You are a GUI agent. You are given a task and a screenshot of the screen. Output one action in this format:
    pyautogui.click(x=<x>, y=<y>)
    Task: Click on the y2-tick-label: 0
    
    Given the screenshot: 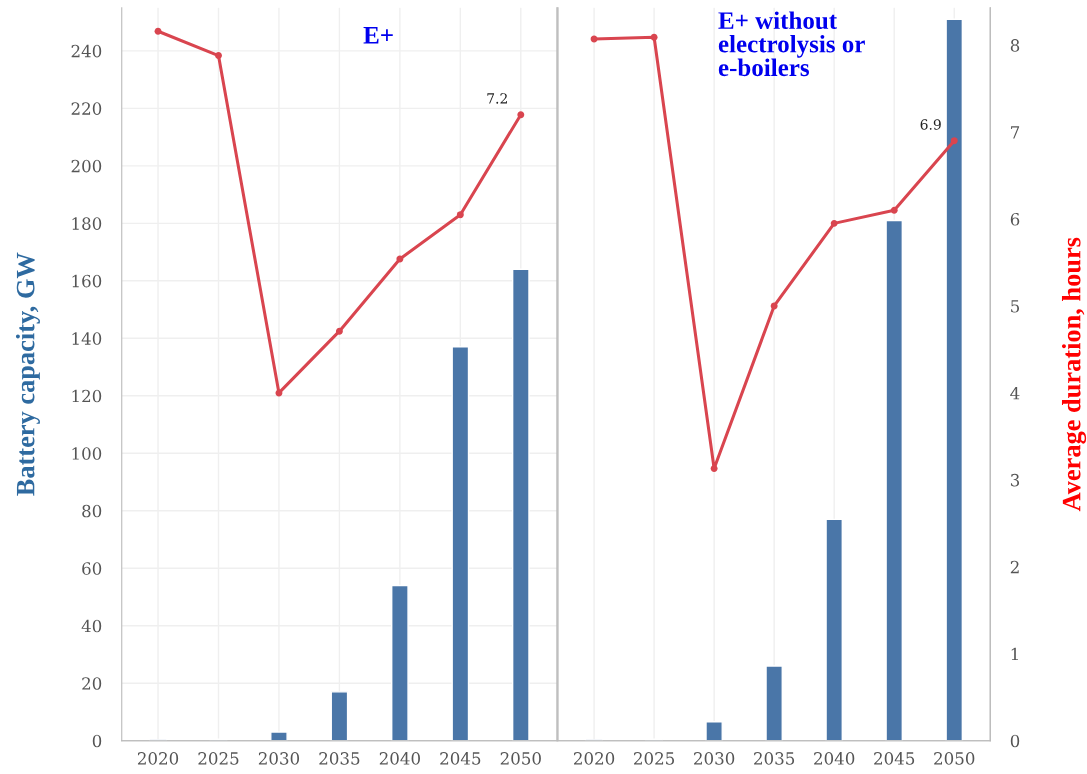 What is the action you would take?
    pyautogui.click(x=1015, y=741)
    